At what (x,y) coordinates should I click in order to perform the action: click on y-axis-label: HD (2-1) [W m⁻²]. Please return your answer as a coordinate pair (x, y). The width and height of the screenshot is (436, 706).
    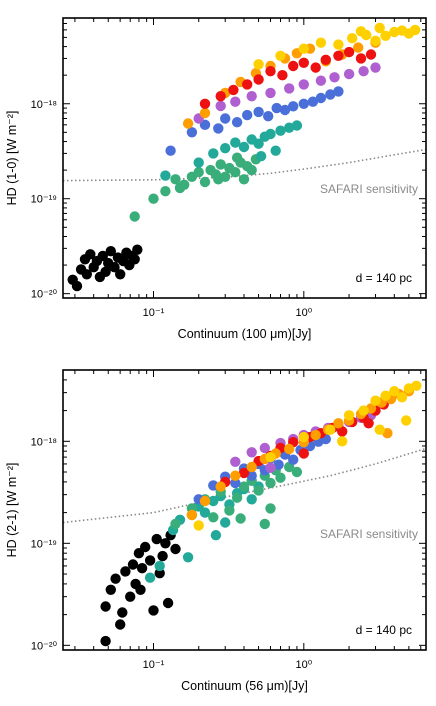
    Looking at the image, I should click on (12, 510).